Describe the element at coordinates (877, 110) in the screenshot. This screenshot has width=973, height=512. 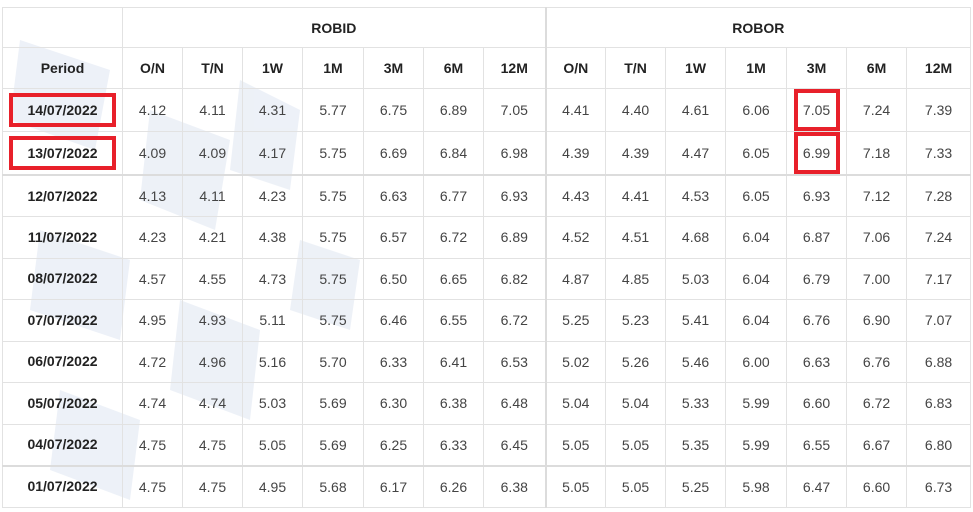
I see `robor-value-cell: 7.24` at that location.